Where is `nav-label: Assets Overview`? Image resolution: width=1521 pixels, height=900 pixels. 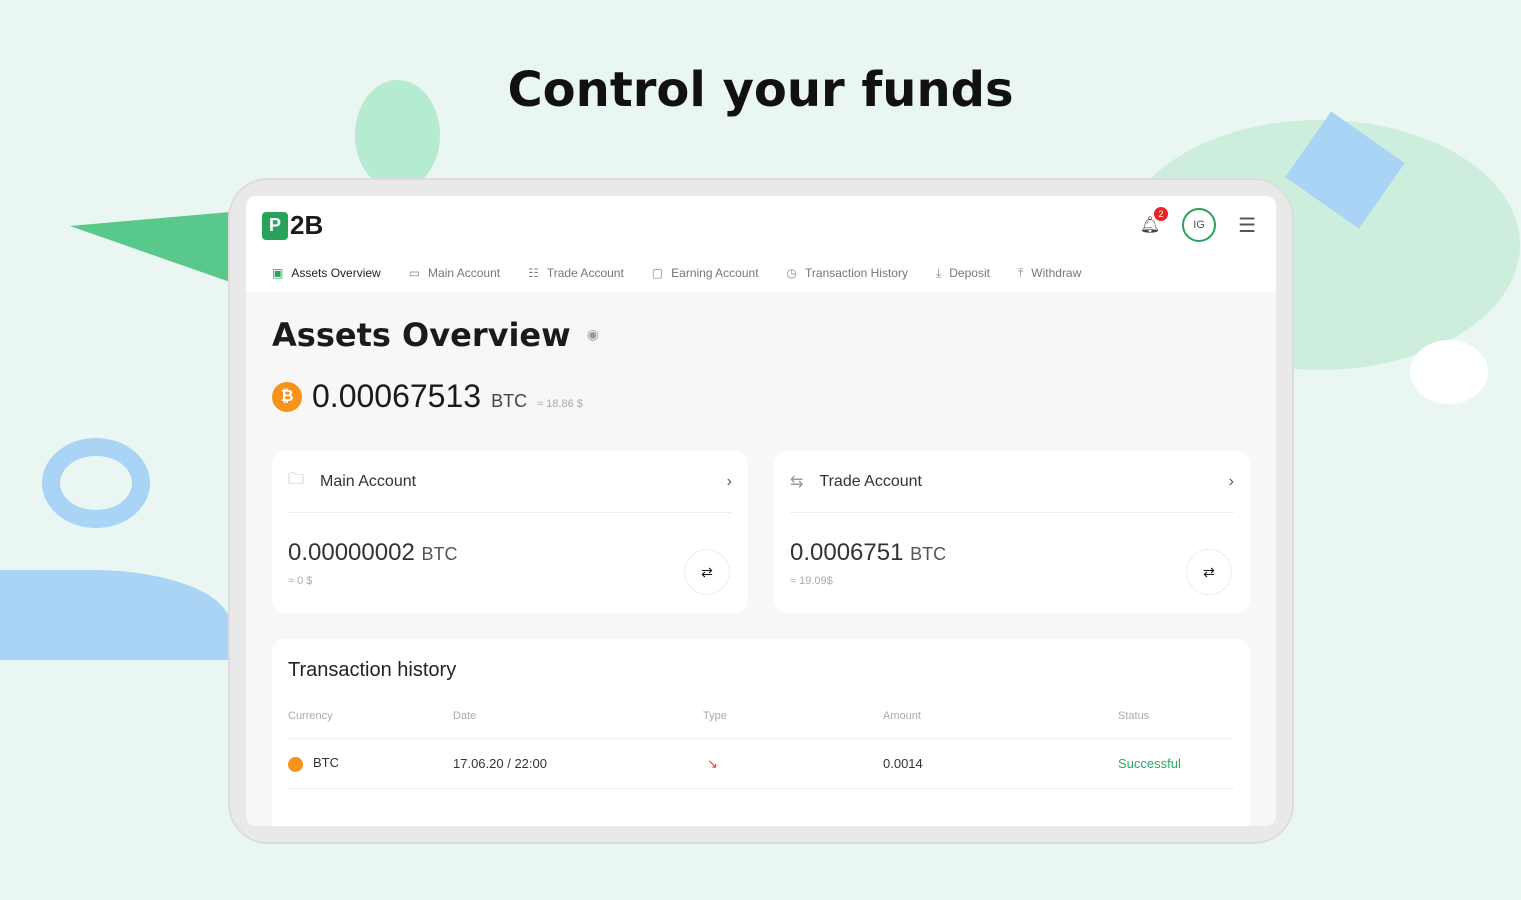 nav-label: Assets Overview is located at coordinates (336, 273).